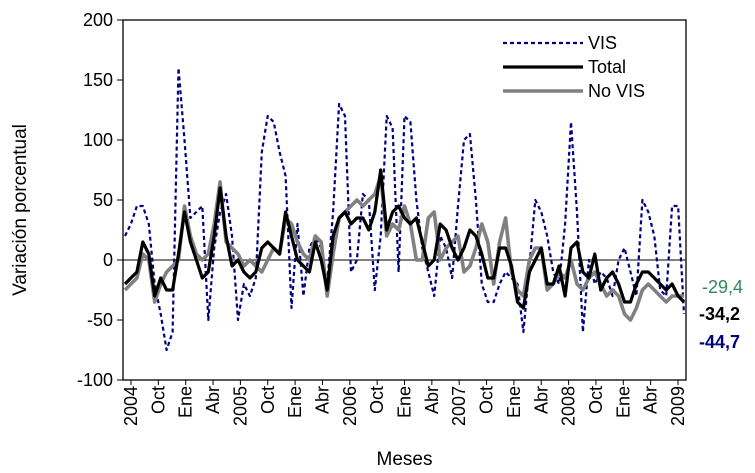 The width and height of the screenshot is (755, 473). I want to click on legend-item-total: Total, so click(564, 67).